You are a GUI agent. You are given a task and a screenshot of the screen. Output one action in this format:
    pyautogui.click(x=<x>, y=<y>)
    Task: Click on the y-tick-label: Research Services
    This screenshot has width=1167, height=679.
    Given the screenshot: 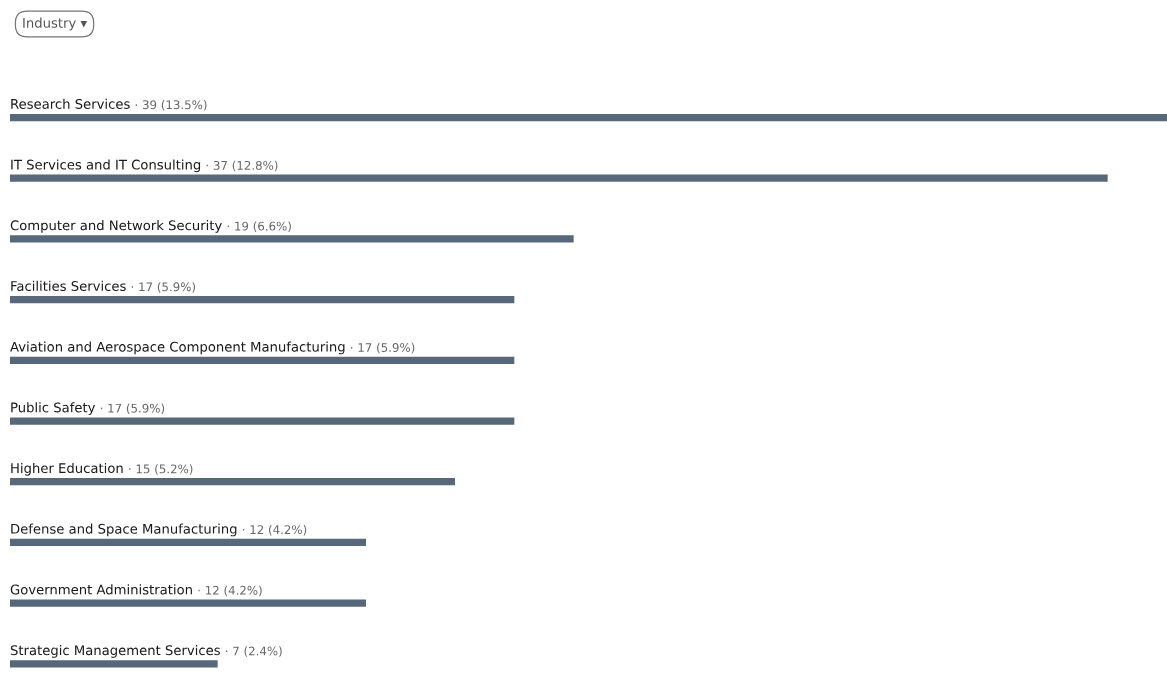 What is the action you would take?
    pyautogui.click(x=70, y=103)
    